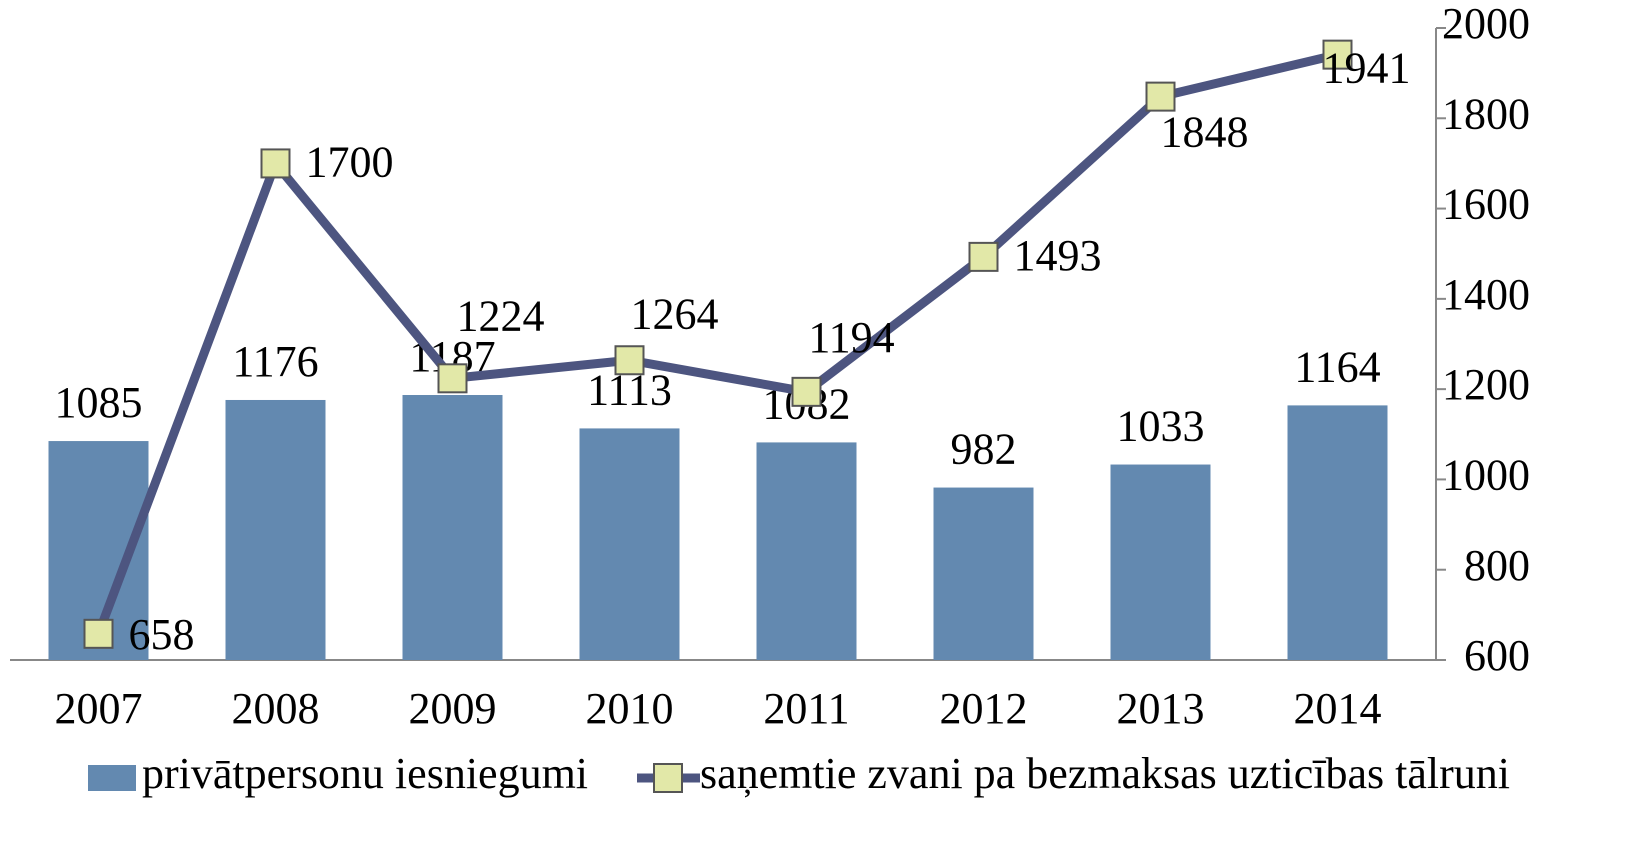 The height and width of the screenshot is (848, 1651). What do you see at coordinates (1161, 426) in the screenshot?
I see `bar-value-label: 1033` at bounding box center [1161, 426].